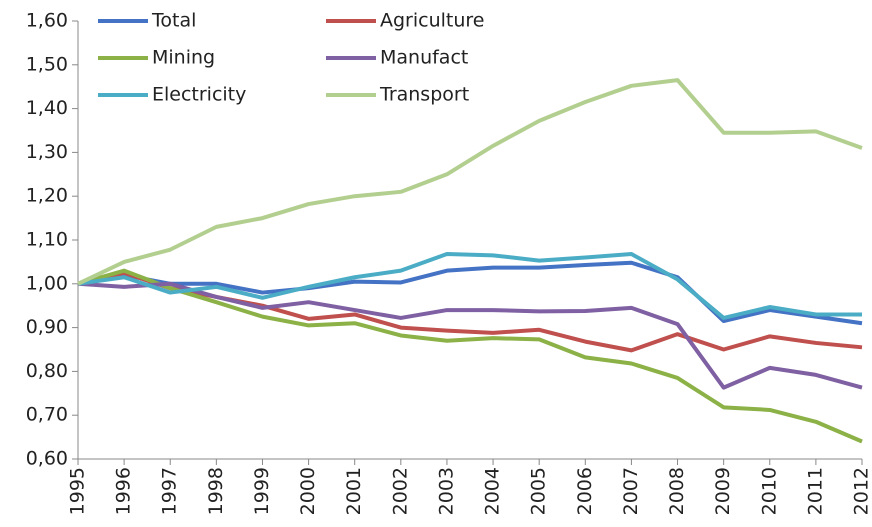  What do you see at coordinates (585, 491) in the screenshot?
I see `x-tick-label: 2006` at bounding box center [585, 491].